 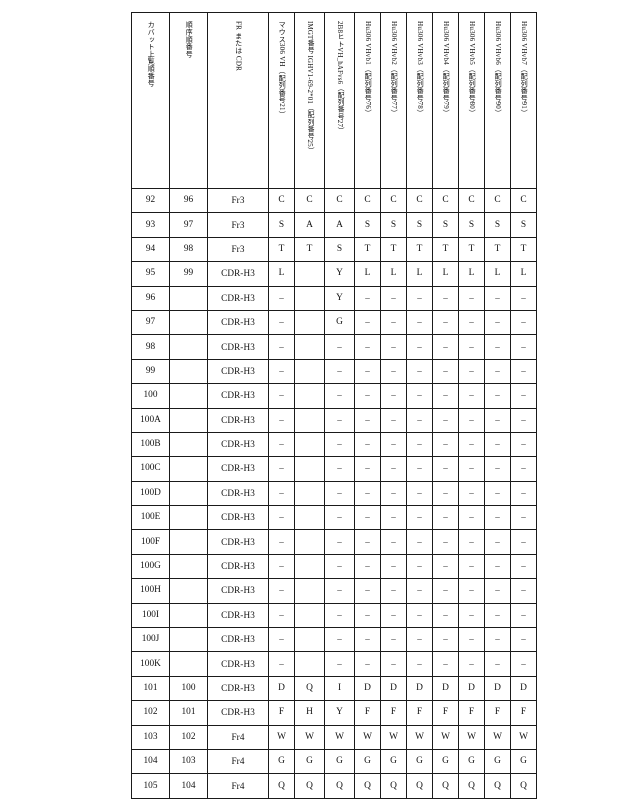 I want to click on column-header-col-1: マウス306 VH（配列番号21）, so click(x=281, y=100).